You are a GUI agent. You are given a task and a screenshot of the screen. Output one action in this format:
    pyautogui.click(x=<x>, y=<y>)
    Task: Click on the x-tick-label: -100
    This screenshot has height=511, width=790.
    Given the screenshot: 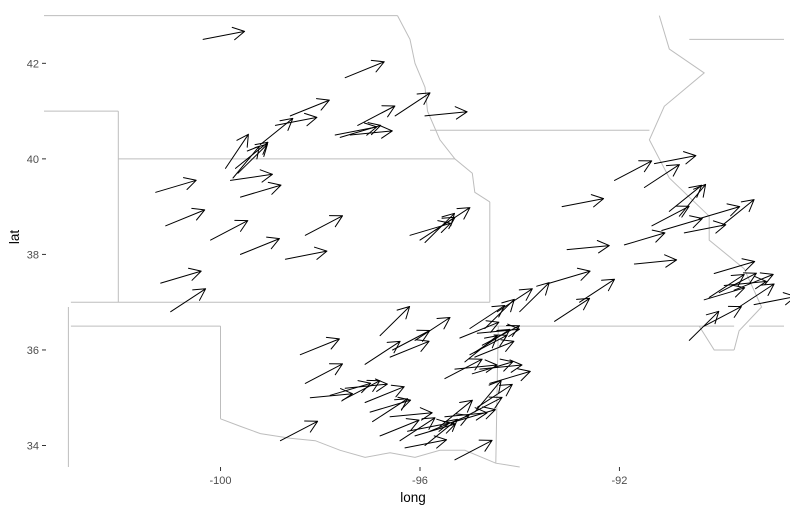 What is the action you would take?
    pyautogui.click(x=221, y=481)
    